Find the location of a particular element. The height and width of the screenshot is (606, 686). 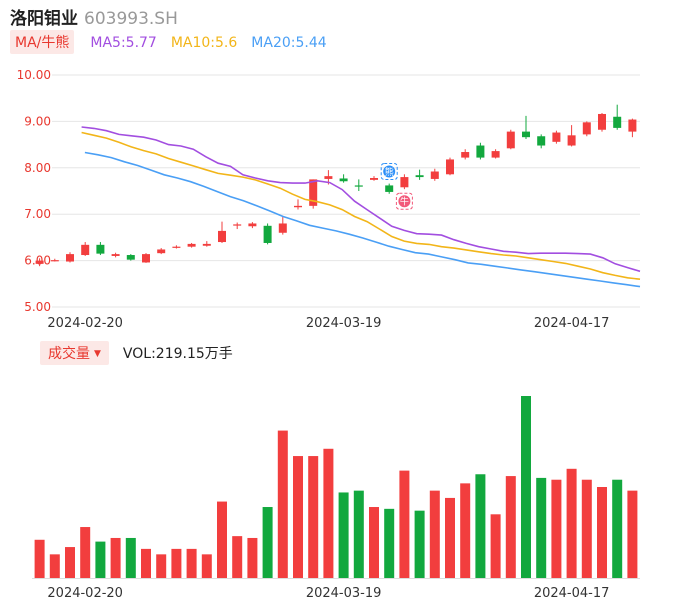

price-tick-label: 7.00 is located at coordinates (37, 214).